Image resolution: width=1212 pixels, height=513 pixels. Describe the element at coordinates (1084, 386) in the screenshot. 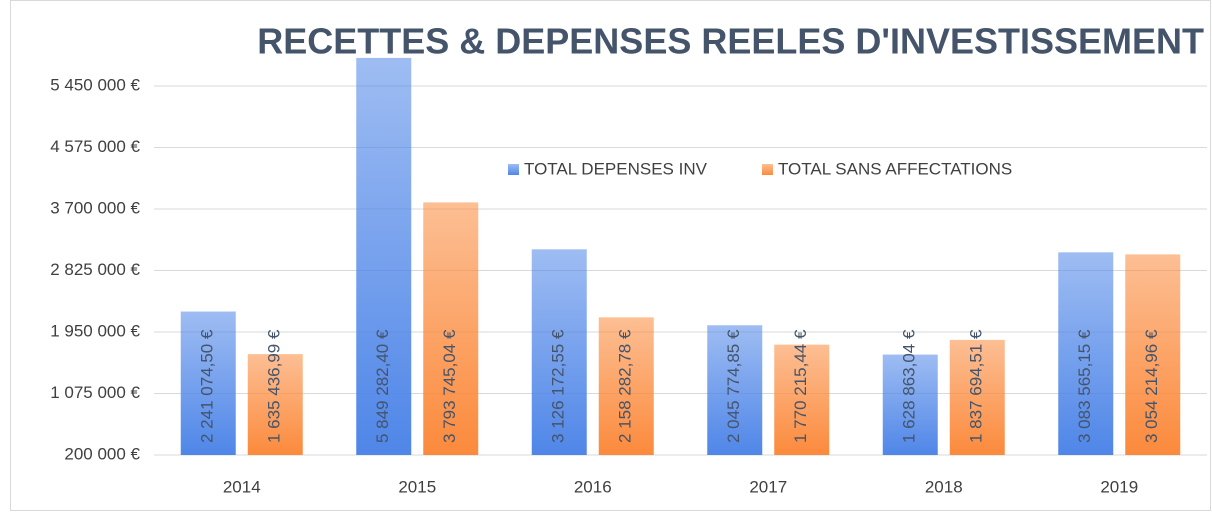

I see `value-label: 3 083 565,15 €` at that location.